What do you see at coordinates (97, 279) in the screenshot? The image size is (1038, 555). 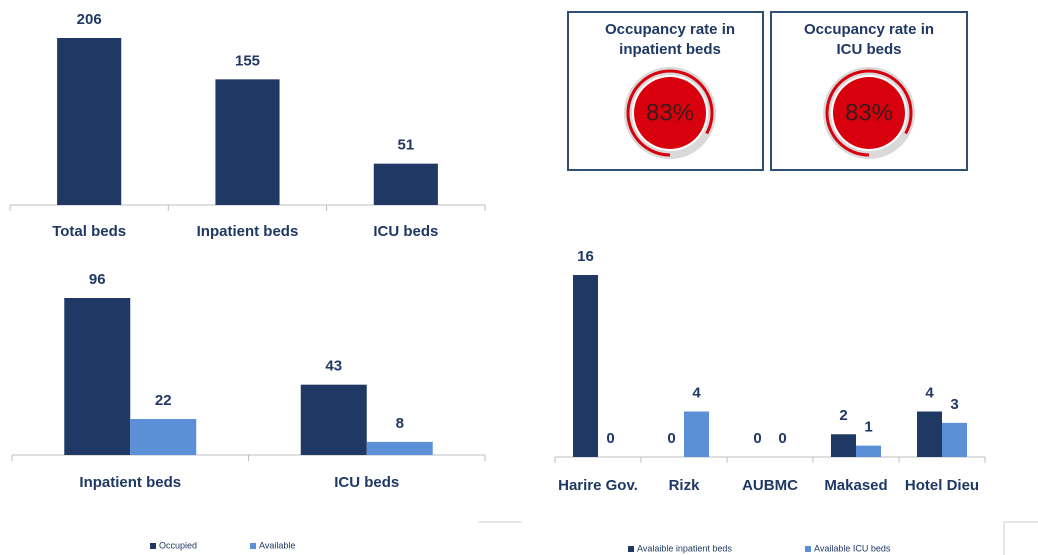 I see `value-label: 96` at bounding box center [97, 279].